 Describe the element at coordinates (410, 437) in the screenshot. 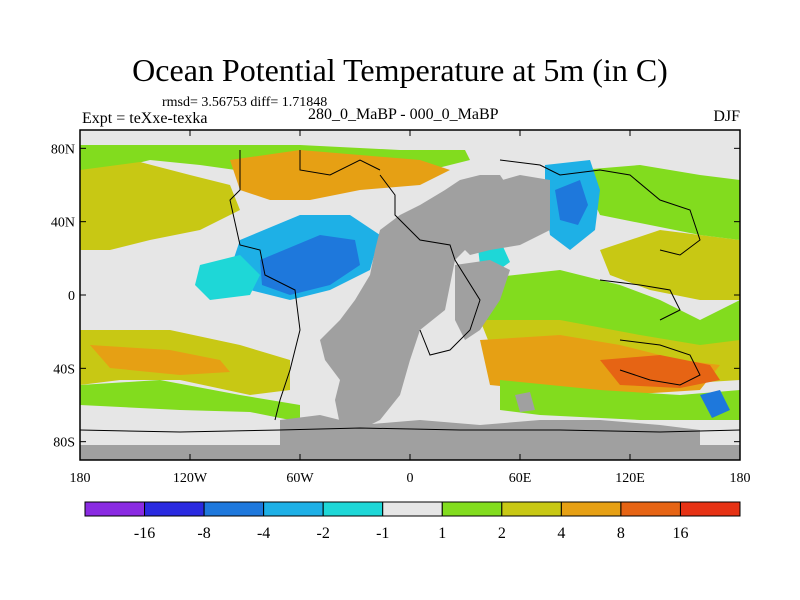

I see `landmass-antarctica` at that location.